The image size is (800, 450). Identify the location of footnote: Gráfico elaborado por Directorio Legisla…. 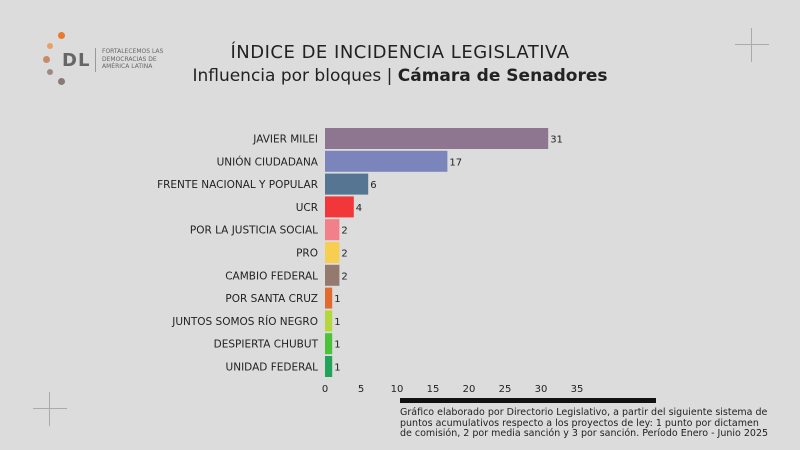
(584, 423).